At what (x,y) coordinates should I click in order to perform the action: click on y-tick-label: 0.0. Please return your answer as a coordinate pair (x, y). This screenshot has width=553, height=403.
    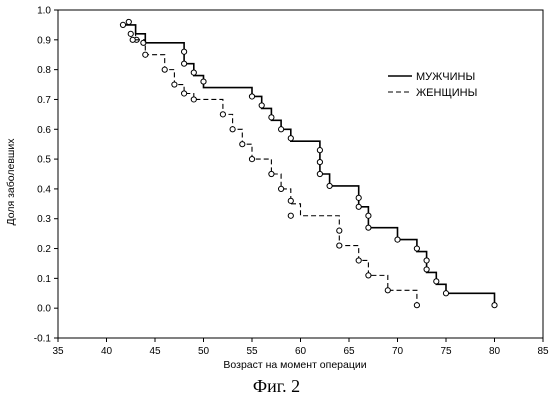
    Looking at the image, I should click on (44, 309).